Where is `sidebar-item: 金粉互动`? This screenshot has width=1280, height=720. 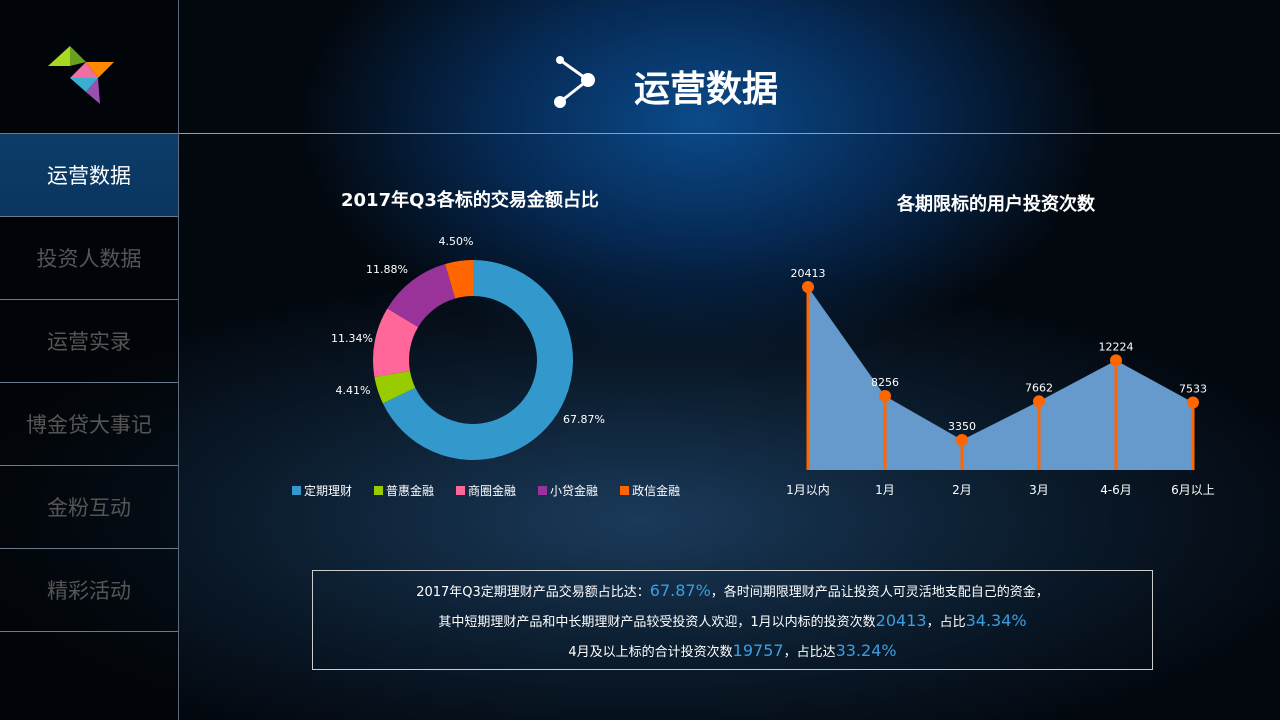
sidebar-item: 金粉互动 is located at coordinates (89, 506).